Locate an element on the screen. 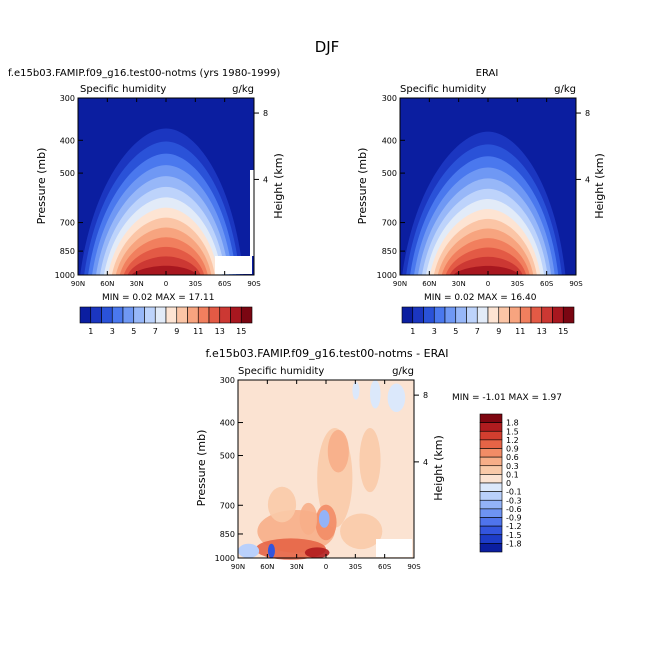  panel1-stats: MIN = 0.02 MAX = 17.11 is located at coordinates (158, 298).